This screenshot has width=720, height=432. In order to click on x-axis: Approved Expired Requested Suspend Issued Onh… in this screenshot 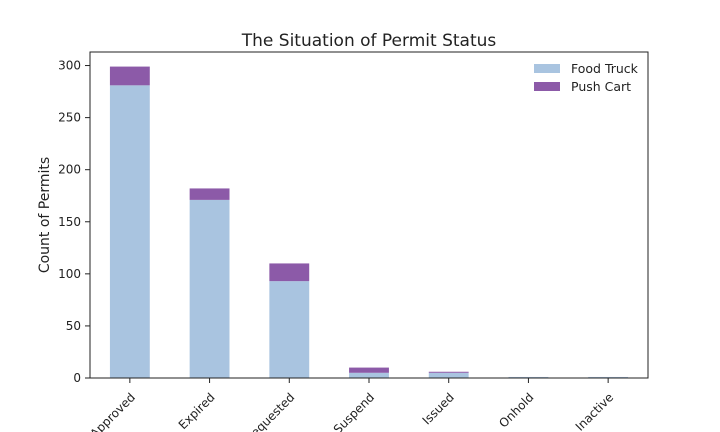, I will do `click(351, 405)`.